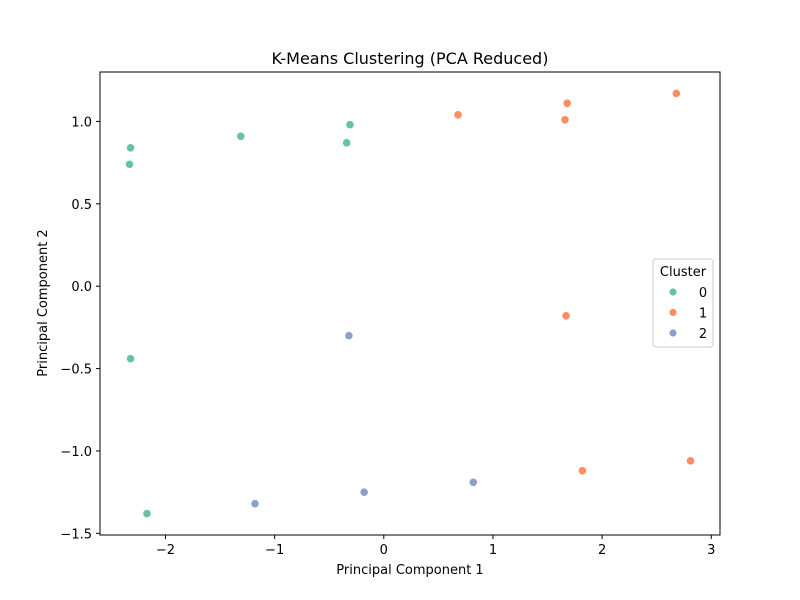  I want to click on x-tick-label: −2, so click(165, 550).